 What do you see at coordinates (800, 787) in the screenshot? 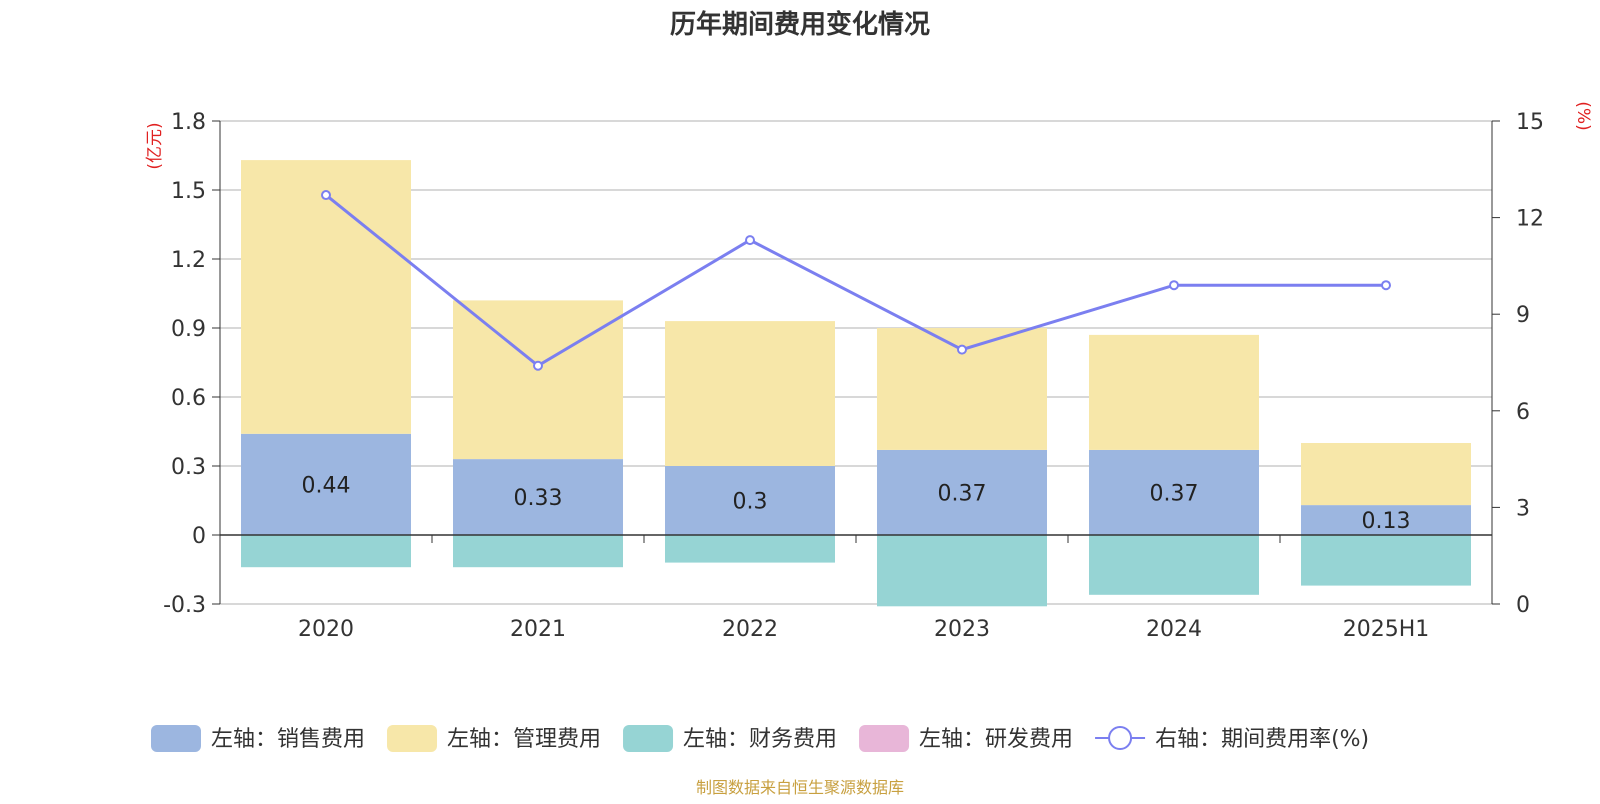
I see `source-note: 制图数据来自恒生聚源数据库` at bounding box center [800, 787].